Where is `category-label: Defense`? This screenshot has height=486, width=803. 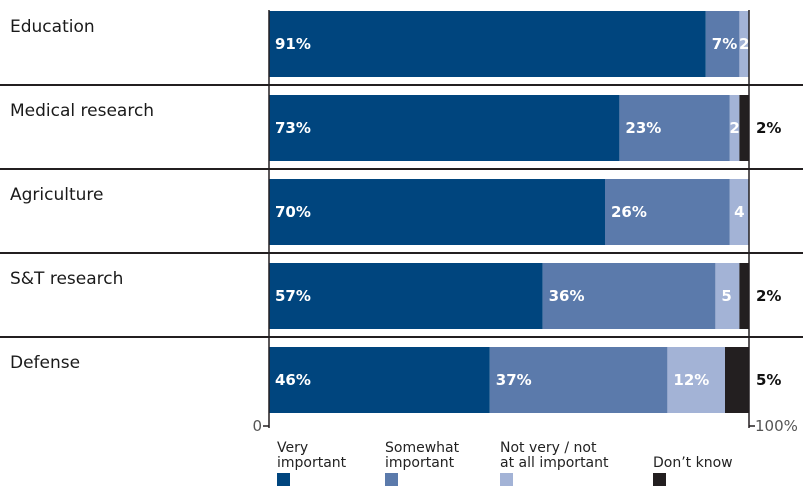 category-label: Defense is located at coordinates (45, 363).